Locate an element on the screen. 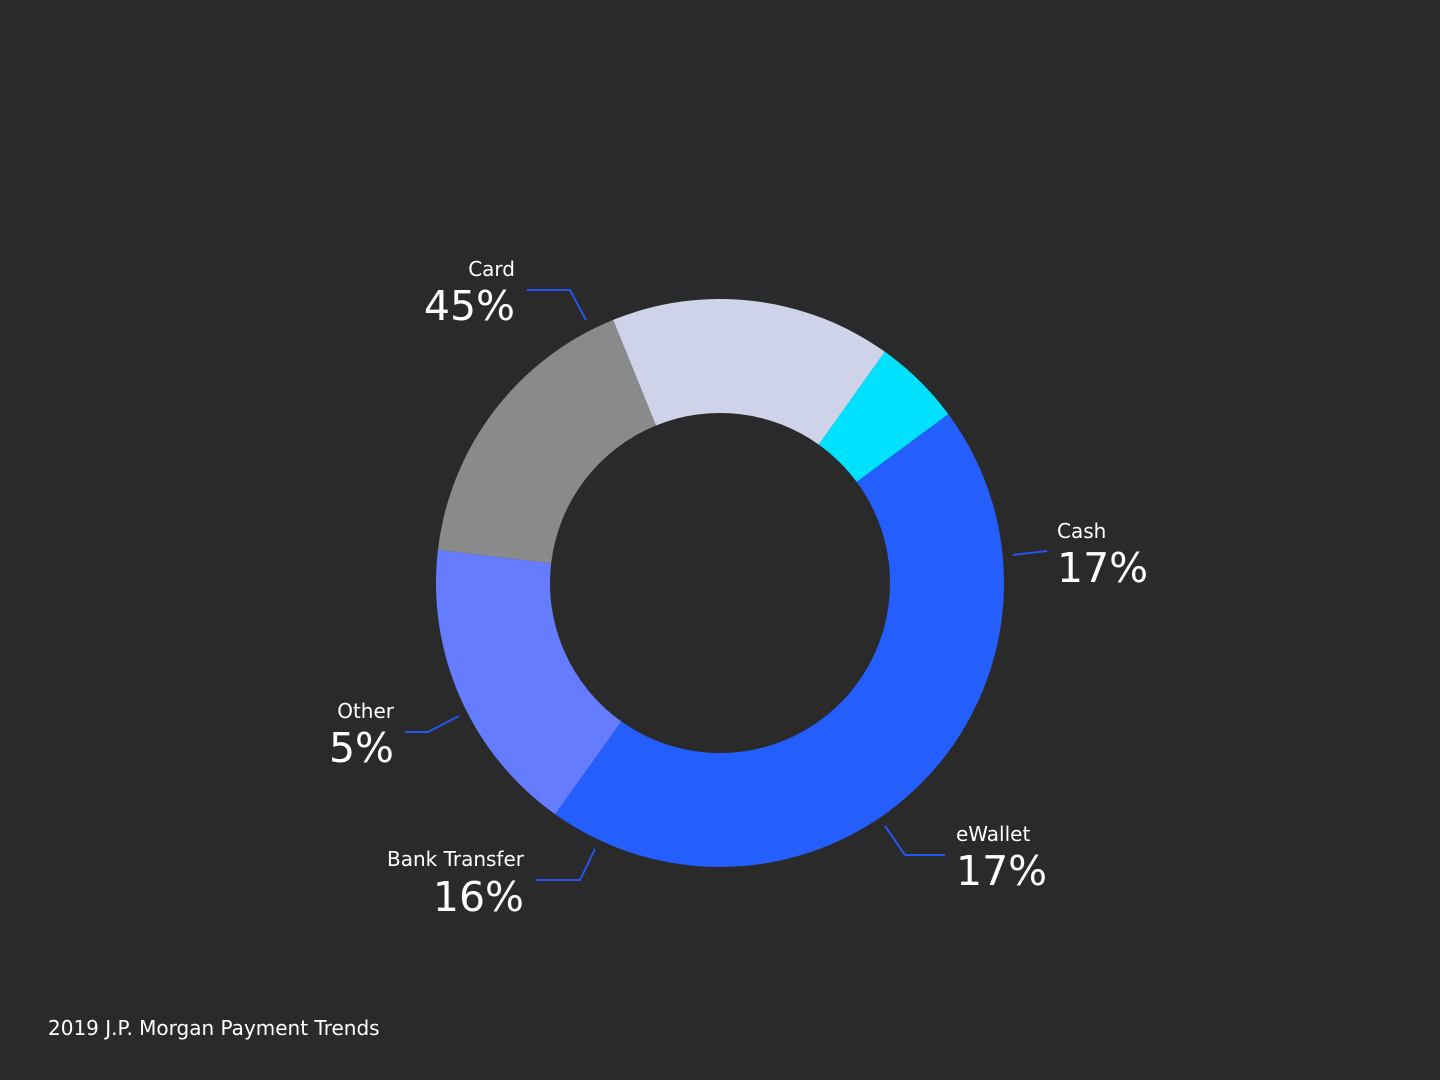  leader-line-card is located at coordinates (557, 305).